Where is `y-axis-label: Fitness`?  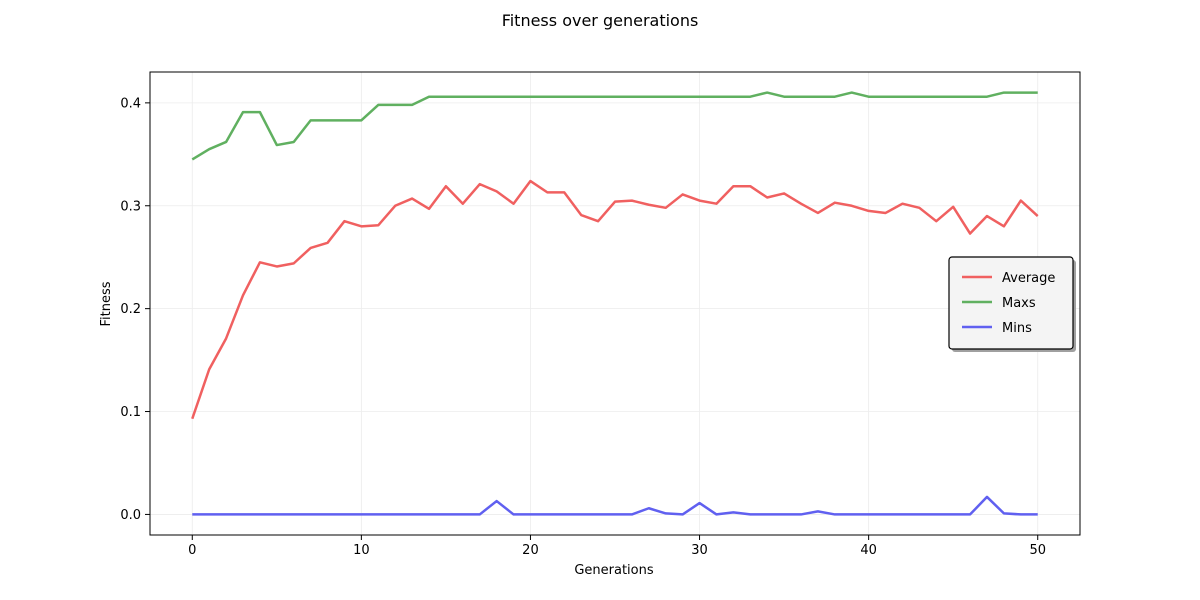
y-axis-label: Fitness is located at coordinates (106, 303).